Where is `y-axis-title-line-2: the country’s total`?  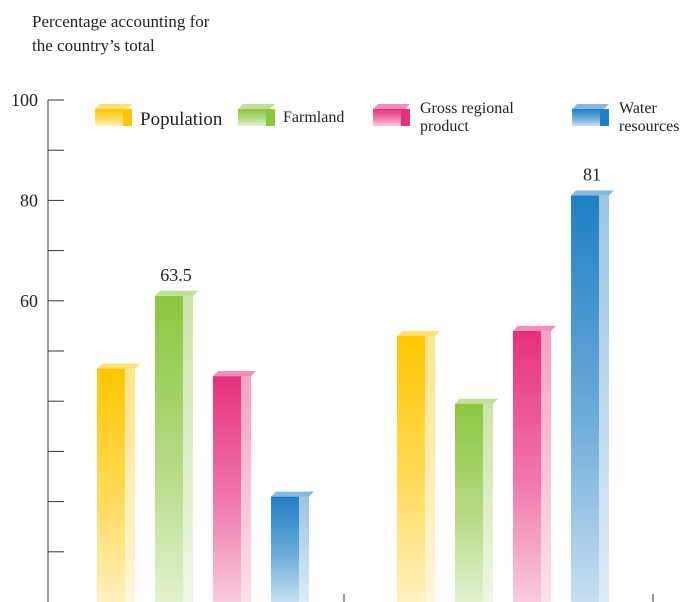 y-axis-title-line-2: the country’s total is located at coordinates (93, 45).